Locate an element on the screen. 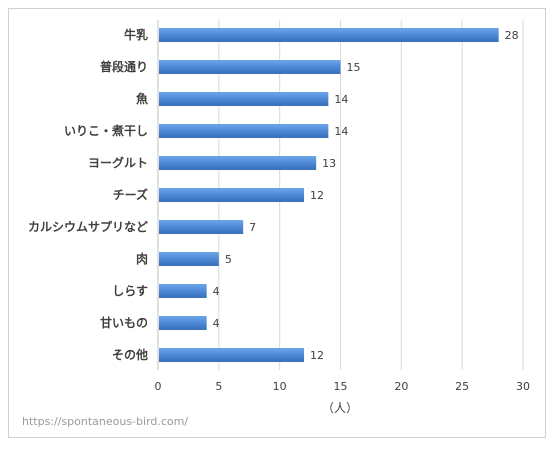 This screenshot has height=450, width=558. category-label: チーズ is located at coordinates (130, 194).